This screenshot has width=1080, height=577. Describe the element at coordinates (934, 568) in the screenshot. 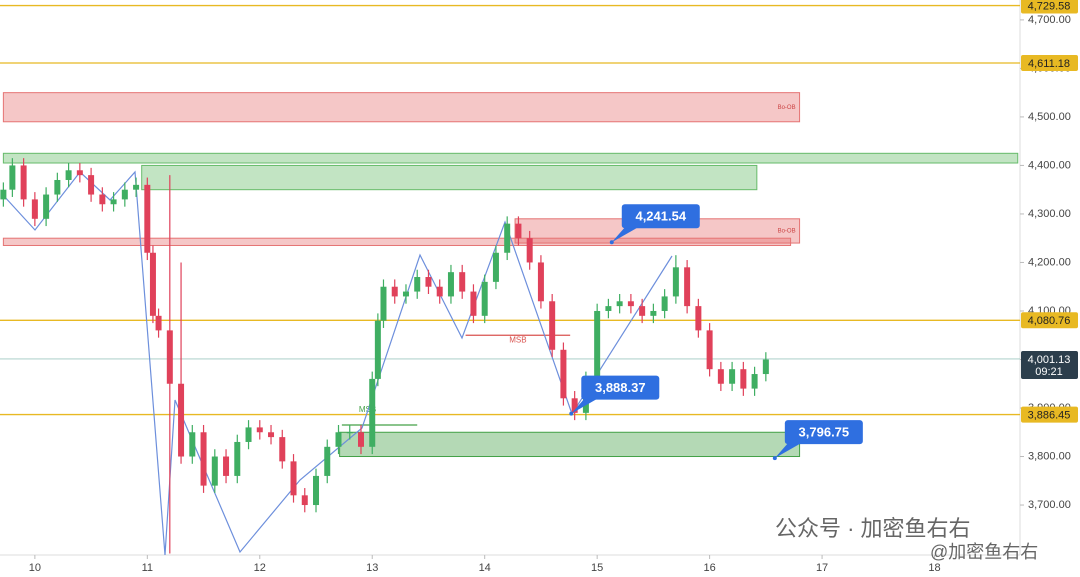

I see `x-tick-label: 18` at that location.